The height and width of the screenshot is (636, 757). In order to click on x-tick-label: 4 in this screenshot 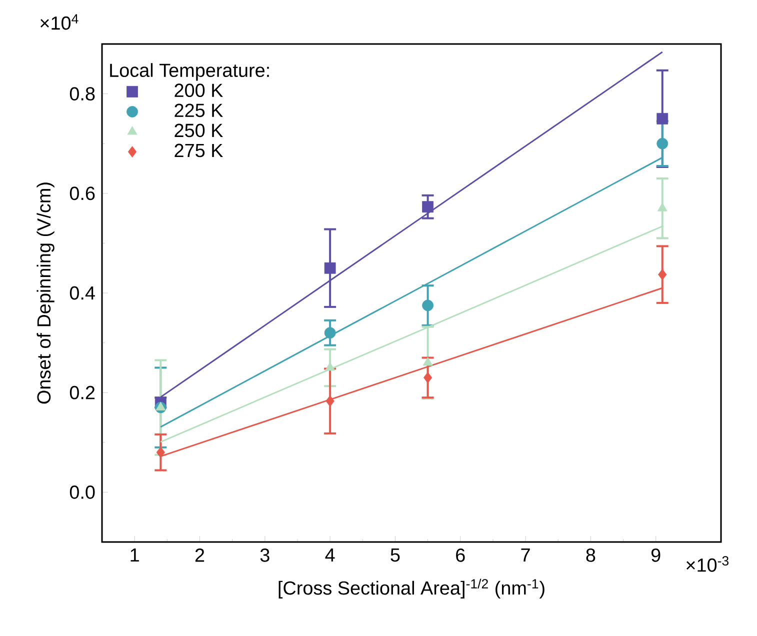, I will do `click(330, 555)`.